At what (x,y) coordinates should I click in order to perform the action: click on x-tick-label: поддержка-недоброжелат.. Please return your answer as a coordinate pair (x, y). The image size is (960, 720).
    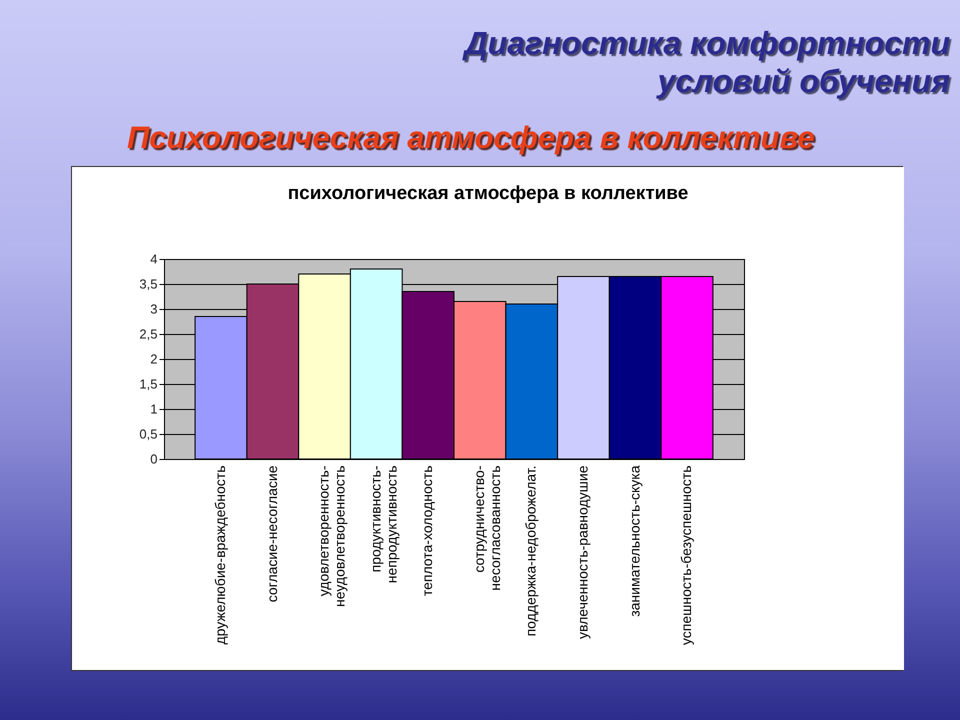
    Looking at the image, I should click on (530, 551).